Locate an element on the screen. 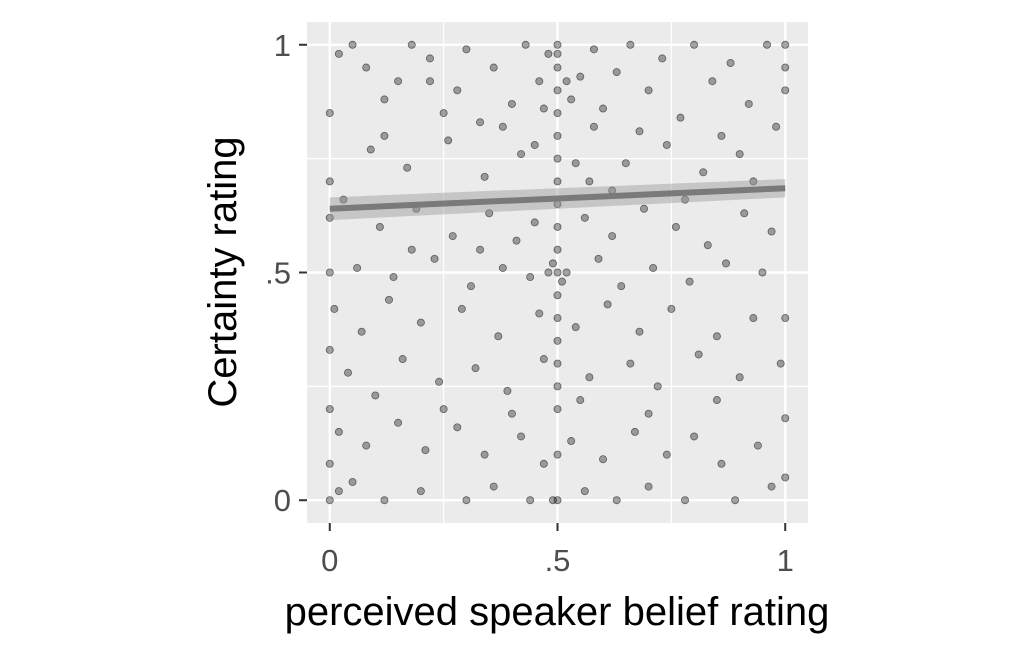  x-axis-ticks: 0.5 1 is located at coordinates (557, 550).